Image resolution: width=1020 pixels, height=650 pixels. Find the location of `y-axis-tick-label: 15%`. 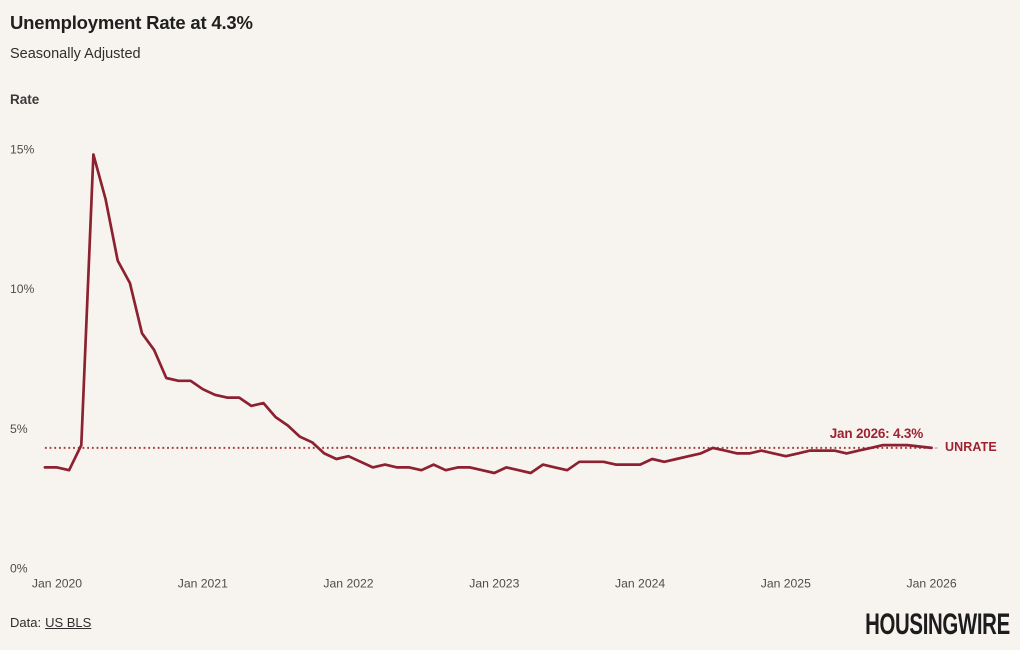

y-axis-tick-label: 15% is located at coordinates (22, 149).